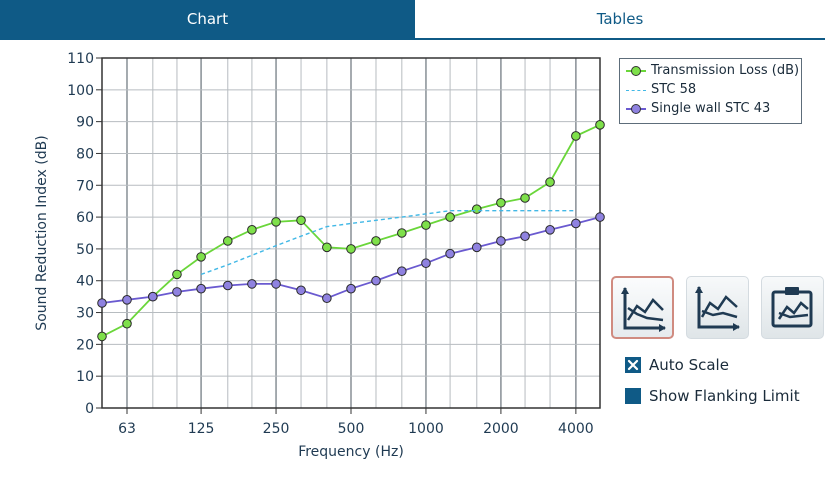 The width and height of the screenshot is (825, 478). I want to click on y-tick-label: 70, so click(85, 186).